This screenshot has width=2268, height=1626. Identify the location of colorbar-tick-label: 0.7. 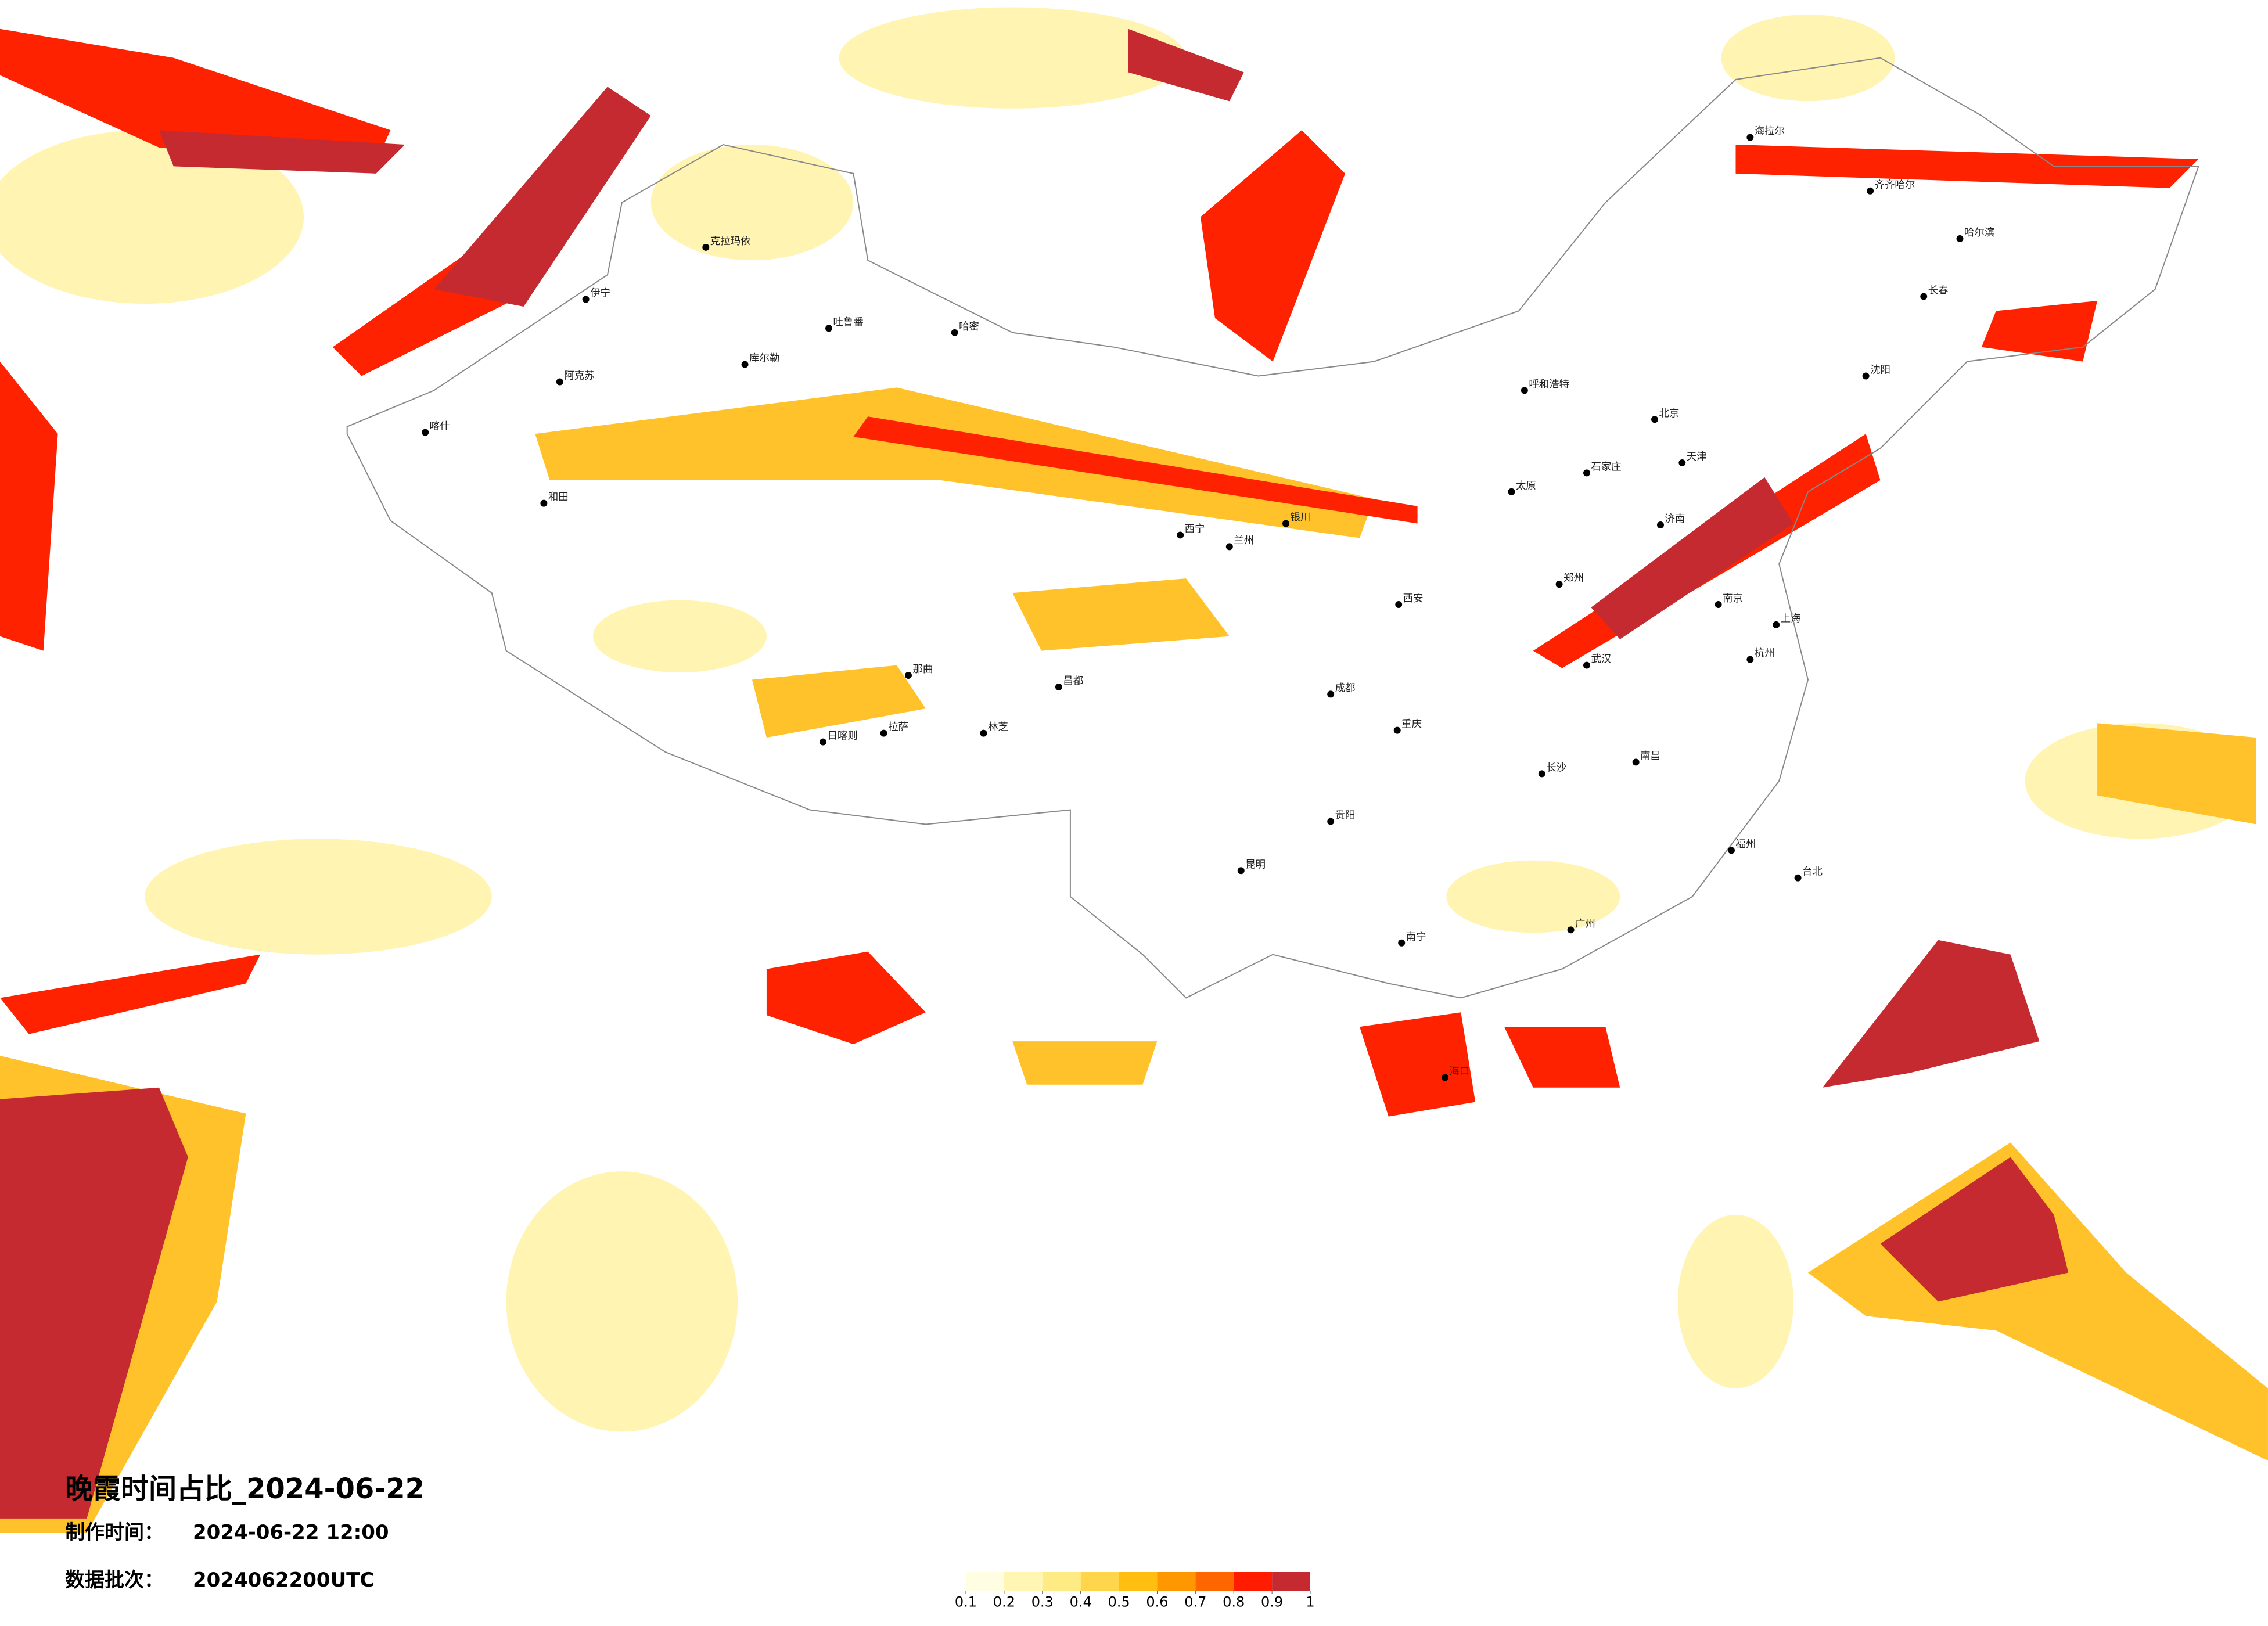
(1195, 1602).